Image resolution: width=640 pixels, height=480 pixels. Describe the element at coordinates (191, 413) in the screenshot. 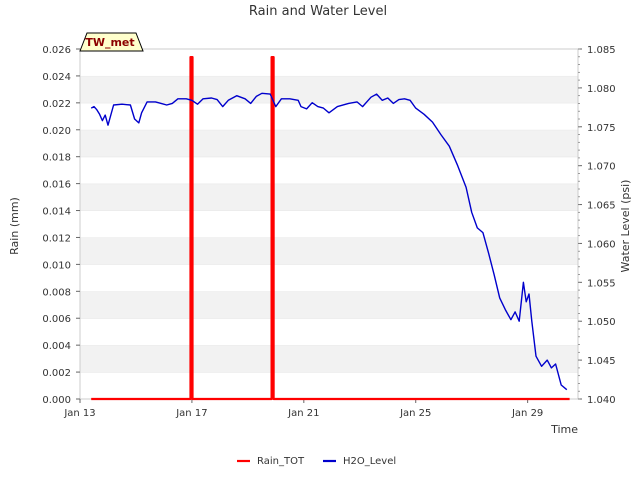

I see `x-tick-label: Jan 17` at that location.